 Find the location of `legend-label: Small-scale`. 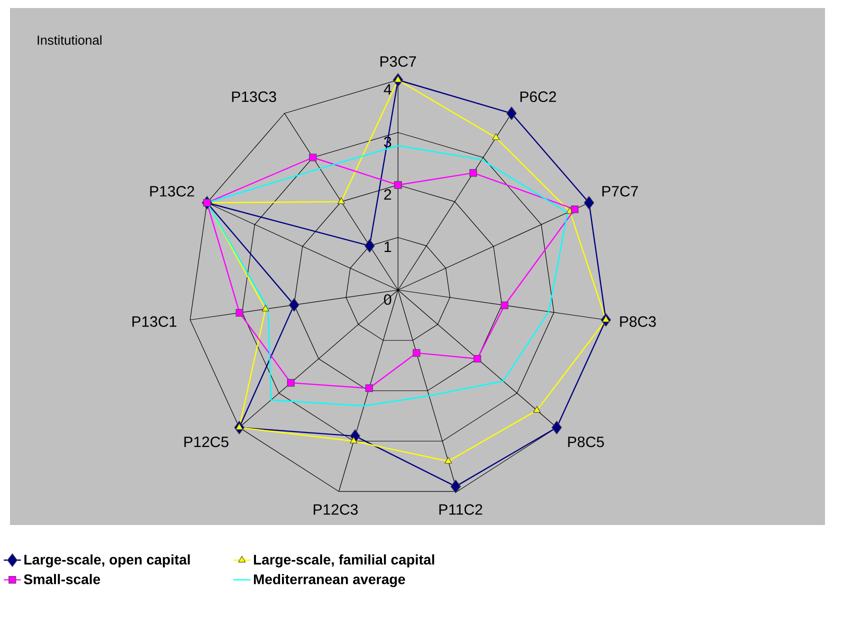

legend-label: Small-scale is located at coordinates (62, 579).